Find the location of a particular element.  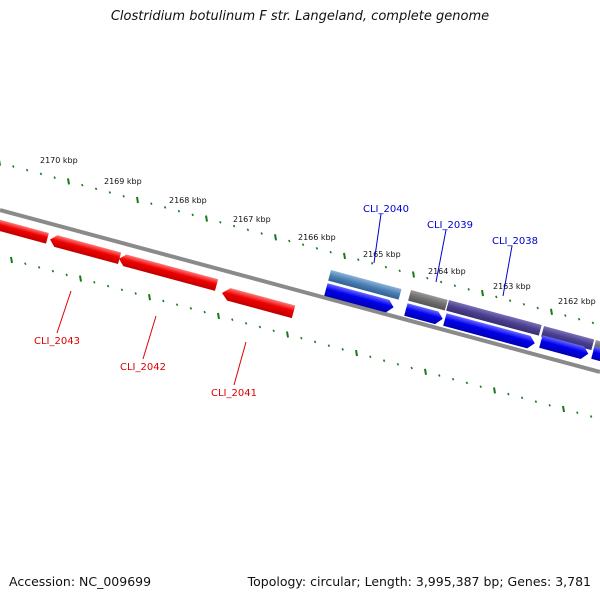

gene-label-cli-2039: CLI_2039 is located at coordinates (450, 225).